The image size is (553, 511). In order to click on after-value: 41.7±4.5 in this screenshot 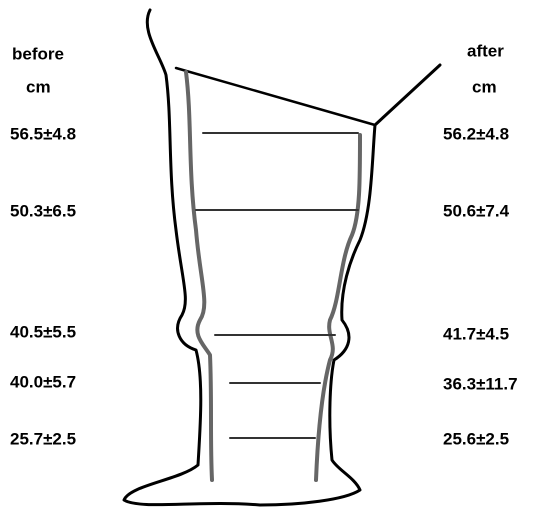, I will do `click(476, 333)`.